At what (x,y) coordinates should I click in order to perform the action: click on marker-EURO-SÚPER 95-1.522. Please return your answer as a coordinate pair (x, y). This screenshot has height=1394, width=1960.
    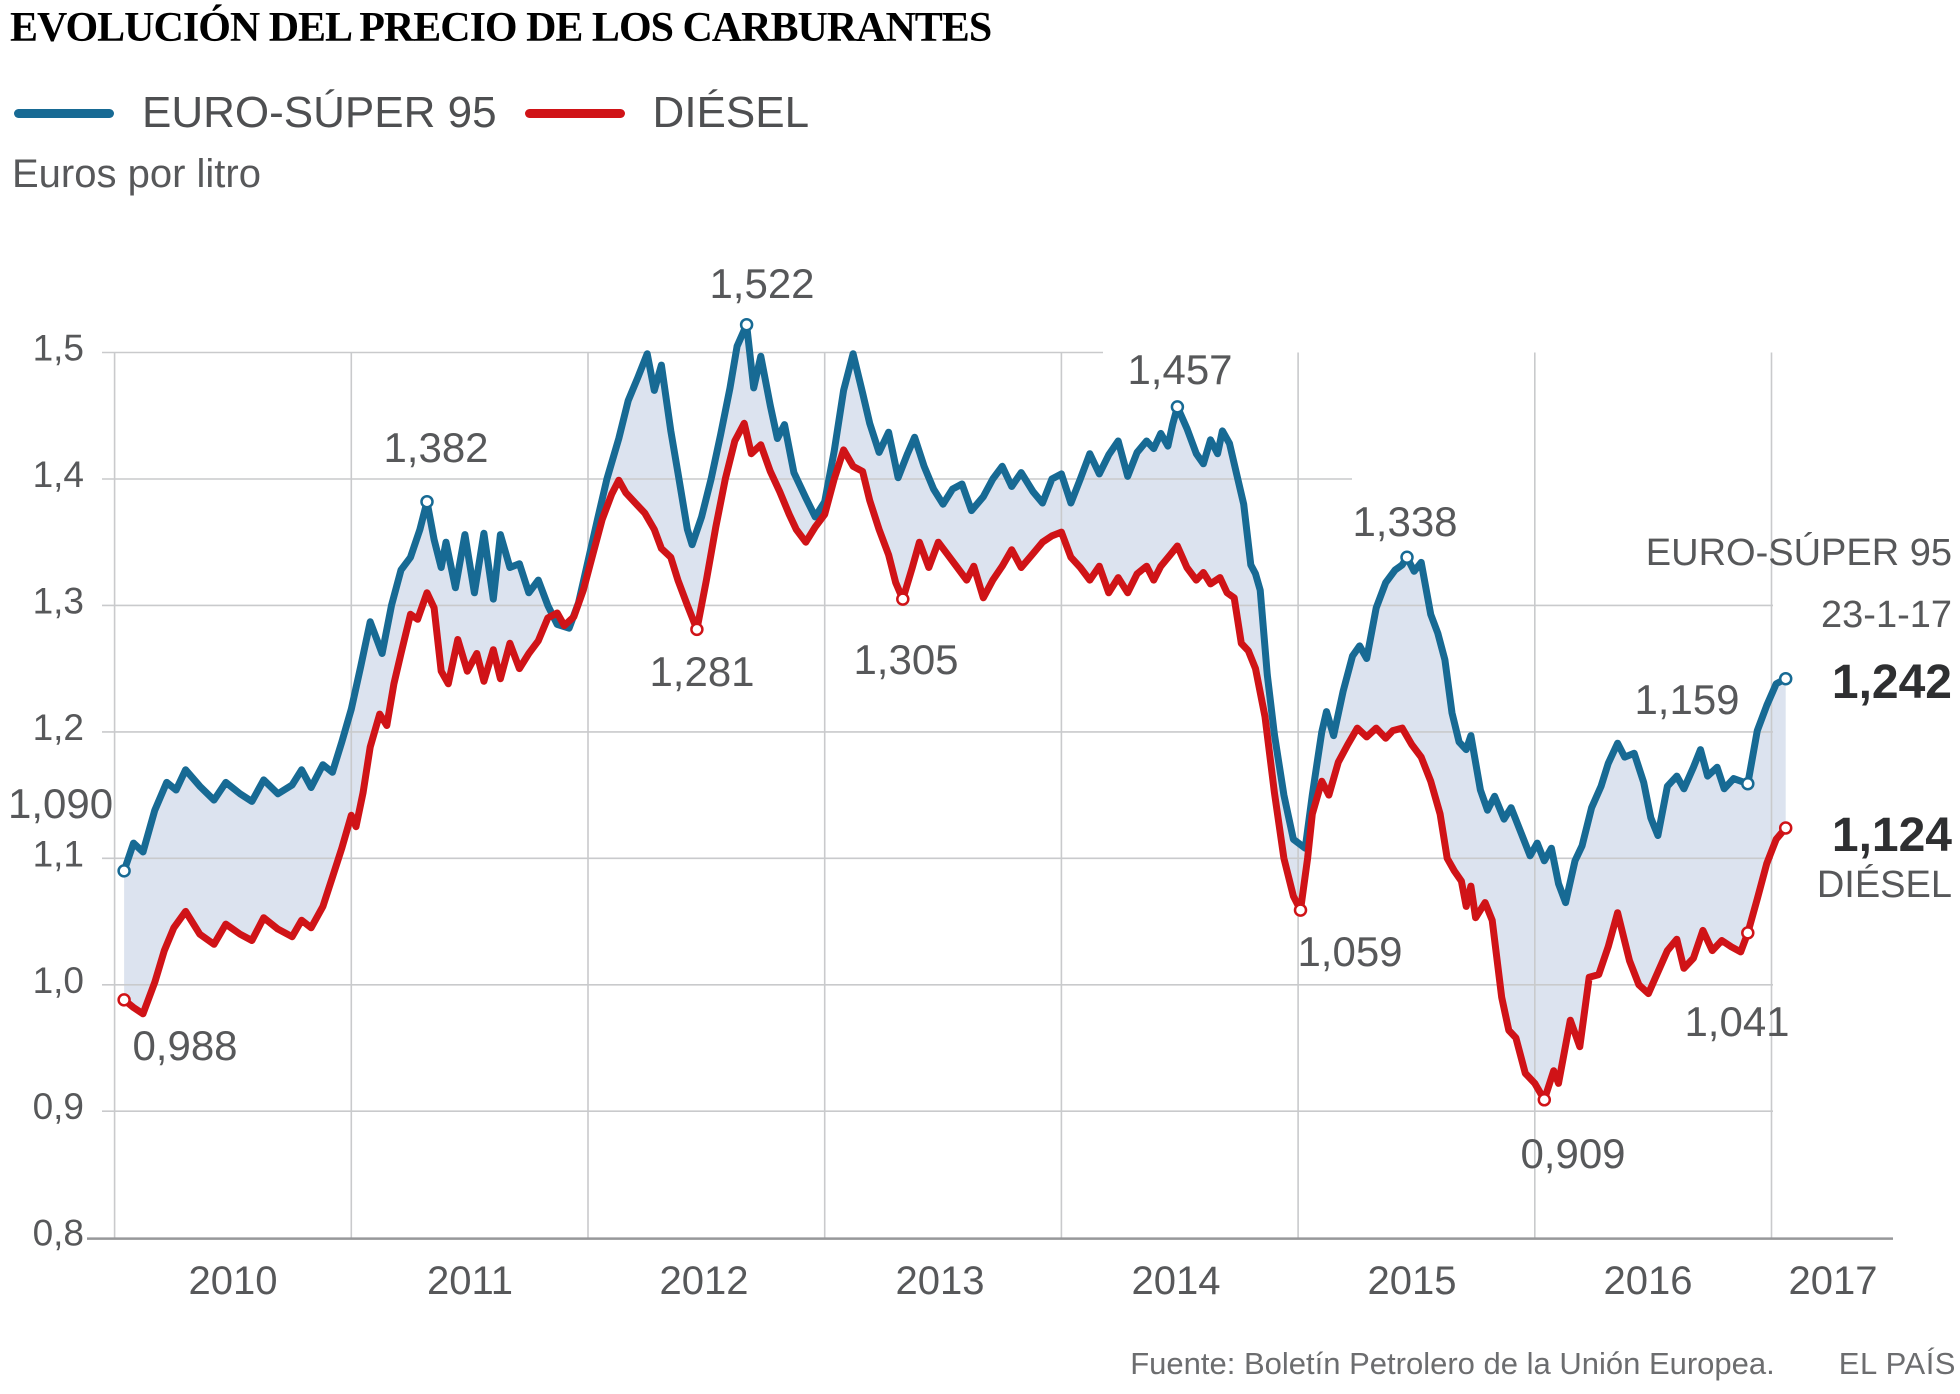
    Looking at the image, I should click on (746, 324).